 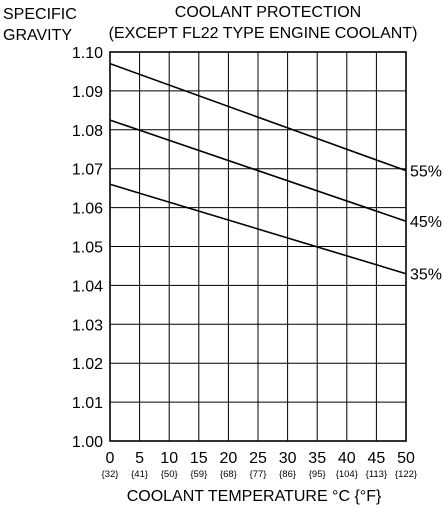 What do you see at coordinates (40, 14) in the screenshot?
I see `y-axis-label-line1: SPECIFIC` at bounding box center [40, 14].